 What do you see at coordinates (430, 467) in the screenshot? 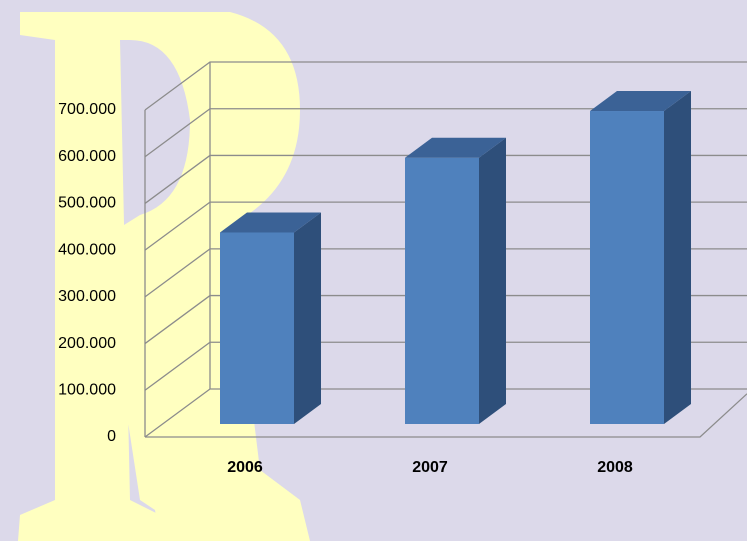
I see `x-tick-label: 2007` at bounding box center [430, 467].